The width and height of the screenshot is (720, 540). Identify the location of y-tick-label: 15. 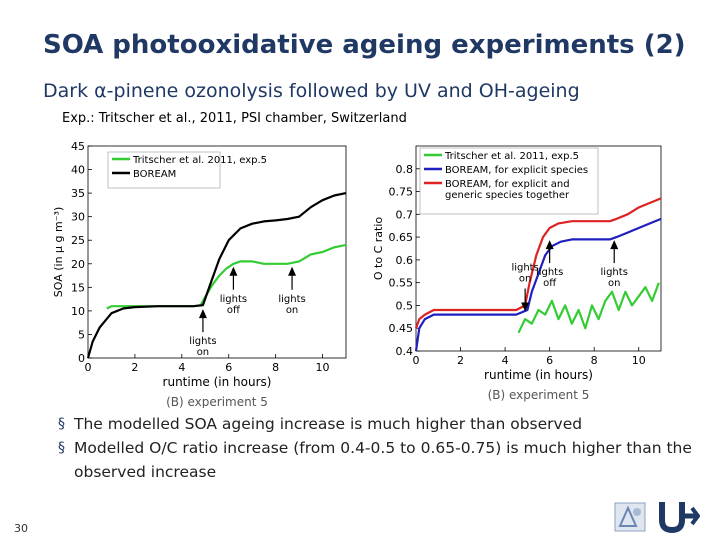
(78, 287).